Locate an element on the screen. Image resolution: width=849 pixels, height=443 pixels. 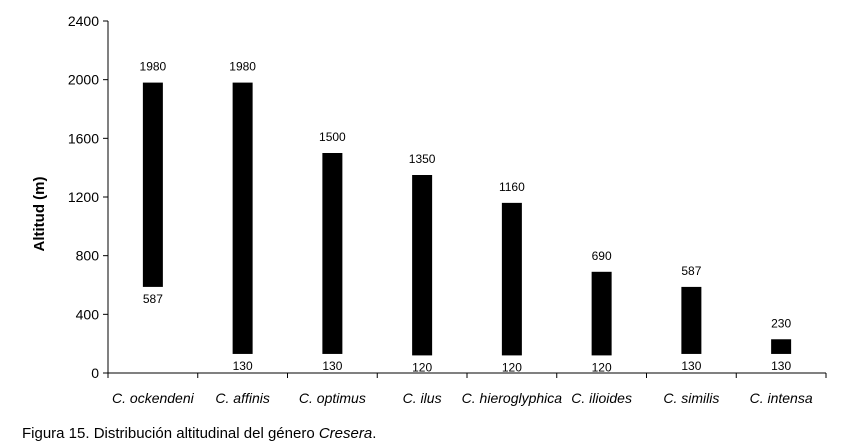
max-value-label: 1350 is located at coordinates (422, 159).